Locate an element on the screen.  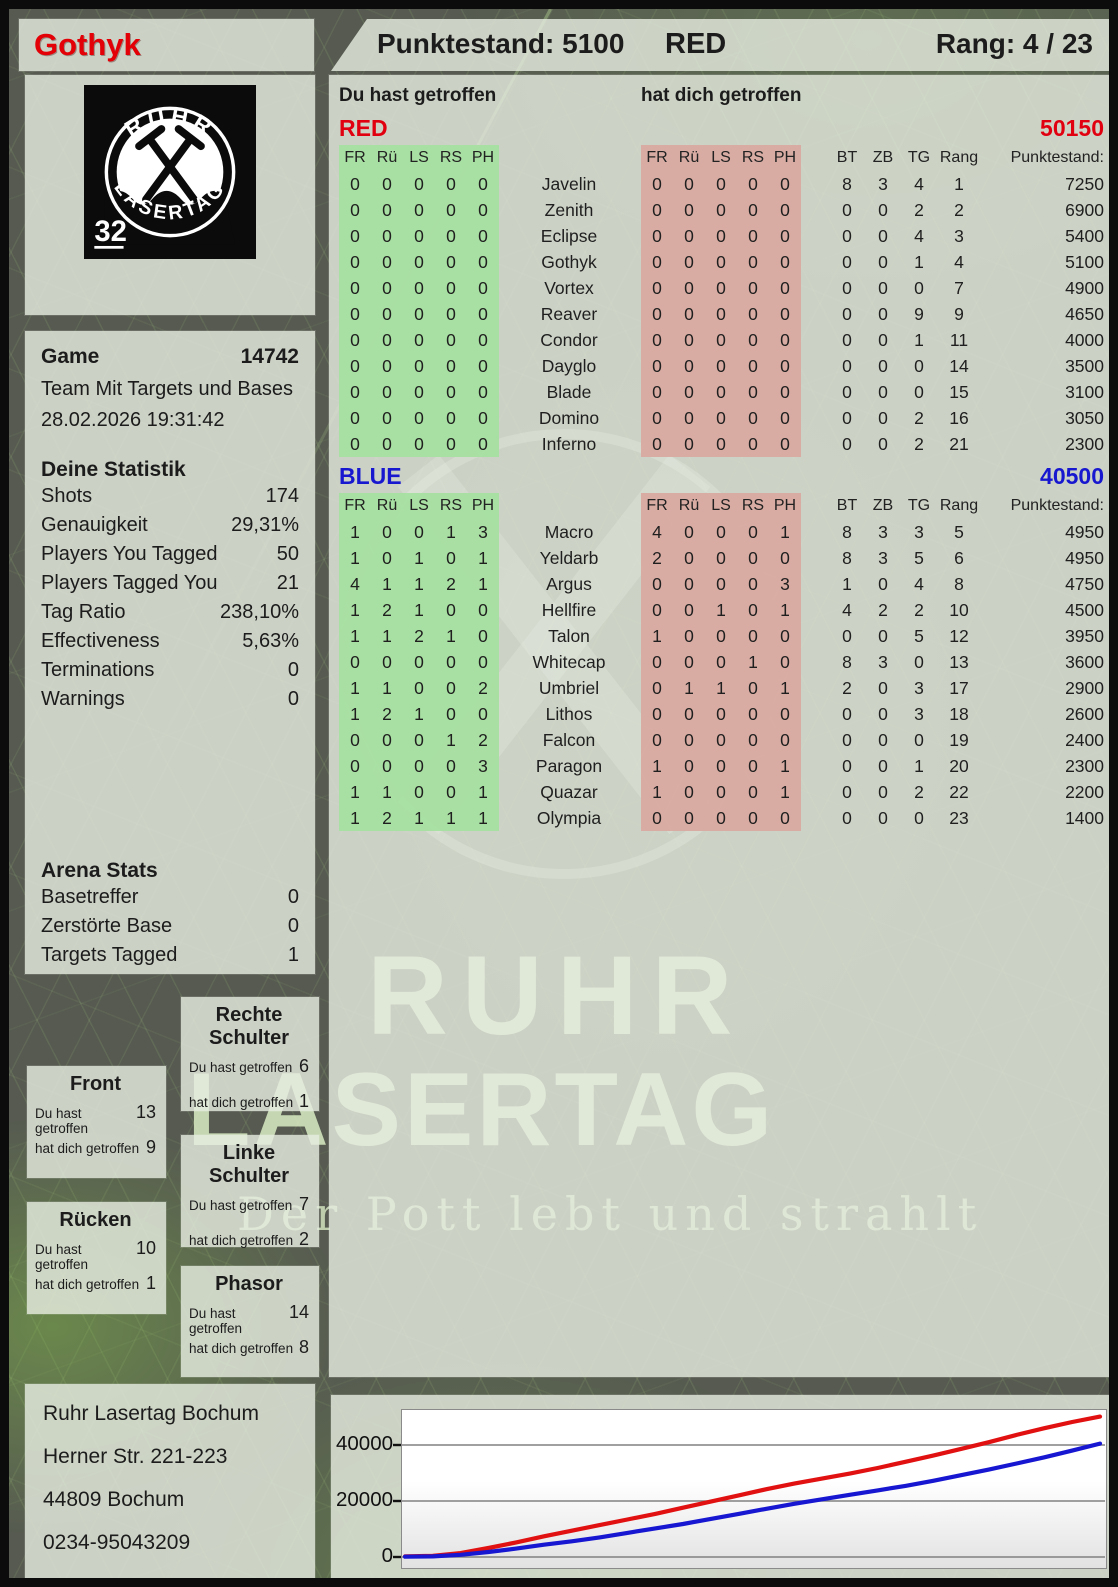
zone-got-value: 1 is located at coordinates (303, 1101).